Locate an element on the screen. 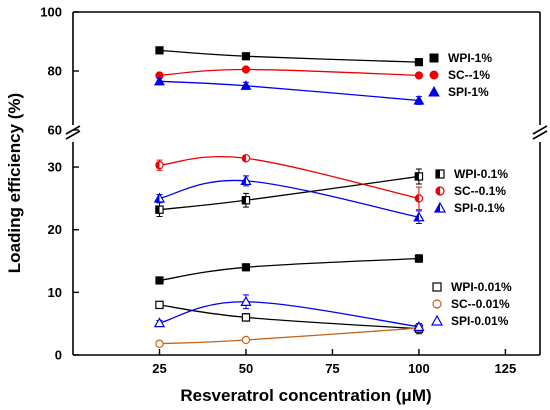 The image size is (550, 410). legend-label: WPI-0.01% is located at coordinates (481, 287).